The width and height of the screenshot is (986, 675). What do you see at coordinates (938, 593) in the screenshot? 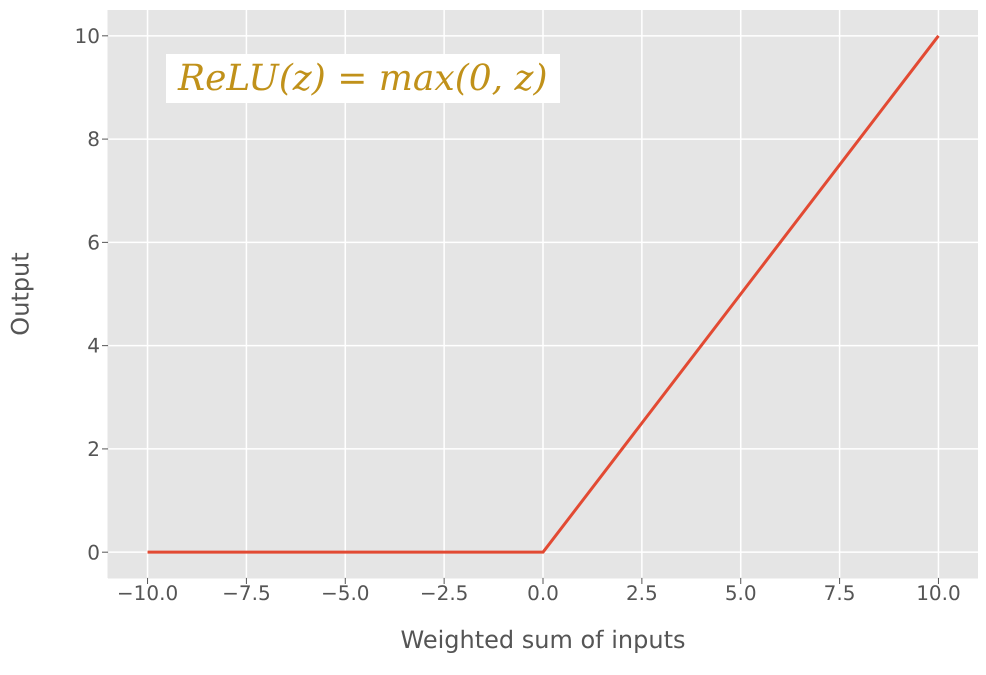
I see `x-tick-label: 10.0` at bounding box center [938, 593].